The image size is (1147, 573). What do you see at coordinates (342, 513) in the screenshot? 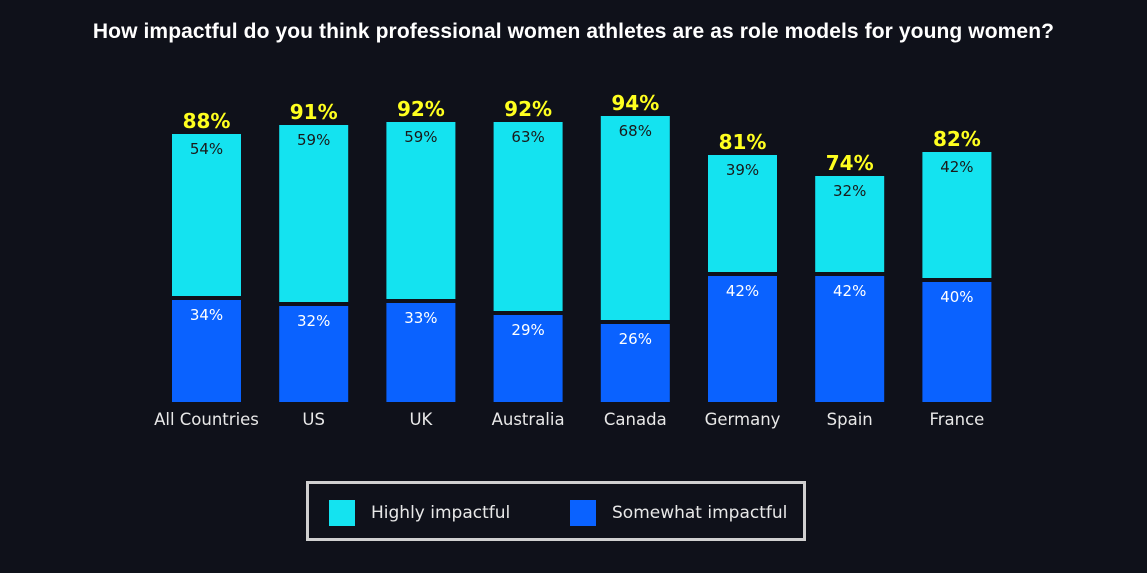
I see `legend-swatch-highly` at bounding box center [342, 513].